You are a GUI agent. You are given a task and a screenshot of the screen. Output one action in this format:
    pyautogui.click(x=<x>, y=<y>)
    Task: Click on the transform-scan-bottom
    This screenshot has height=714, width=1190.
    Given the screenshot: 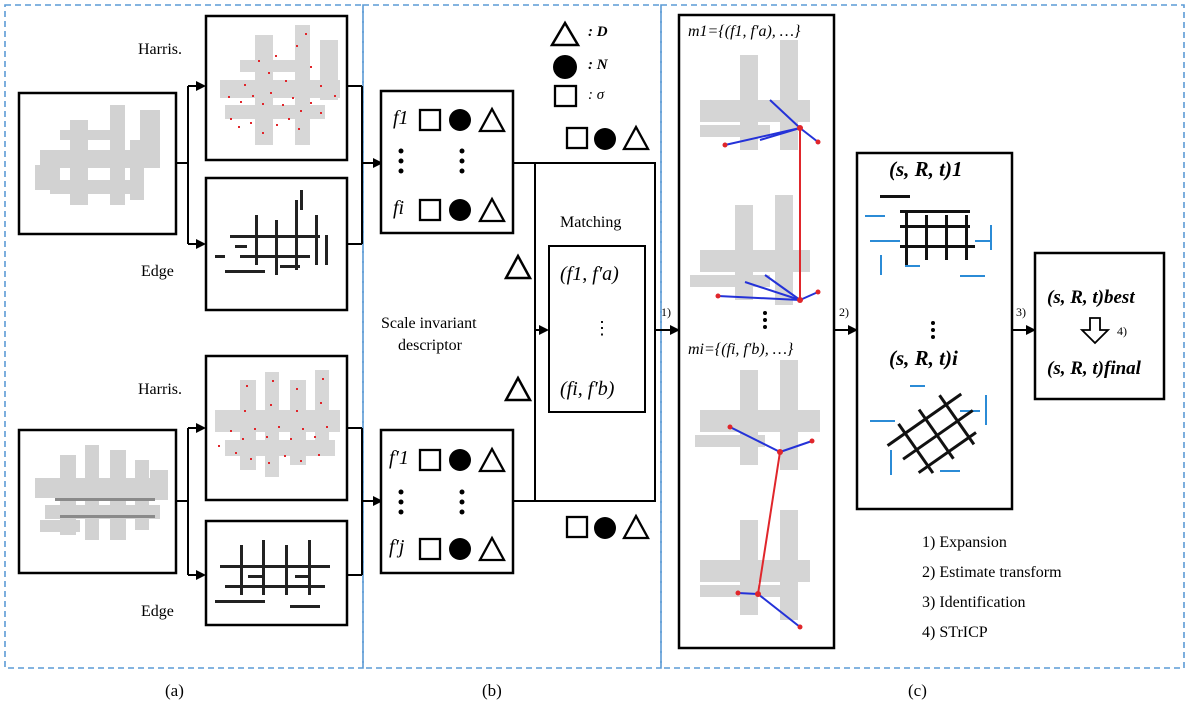 What is the action you would take?
    pyautogui.click(x=928, y=430)
    